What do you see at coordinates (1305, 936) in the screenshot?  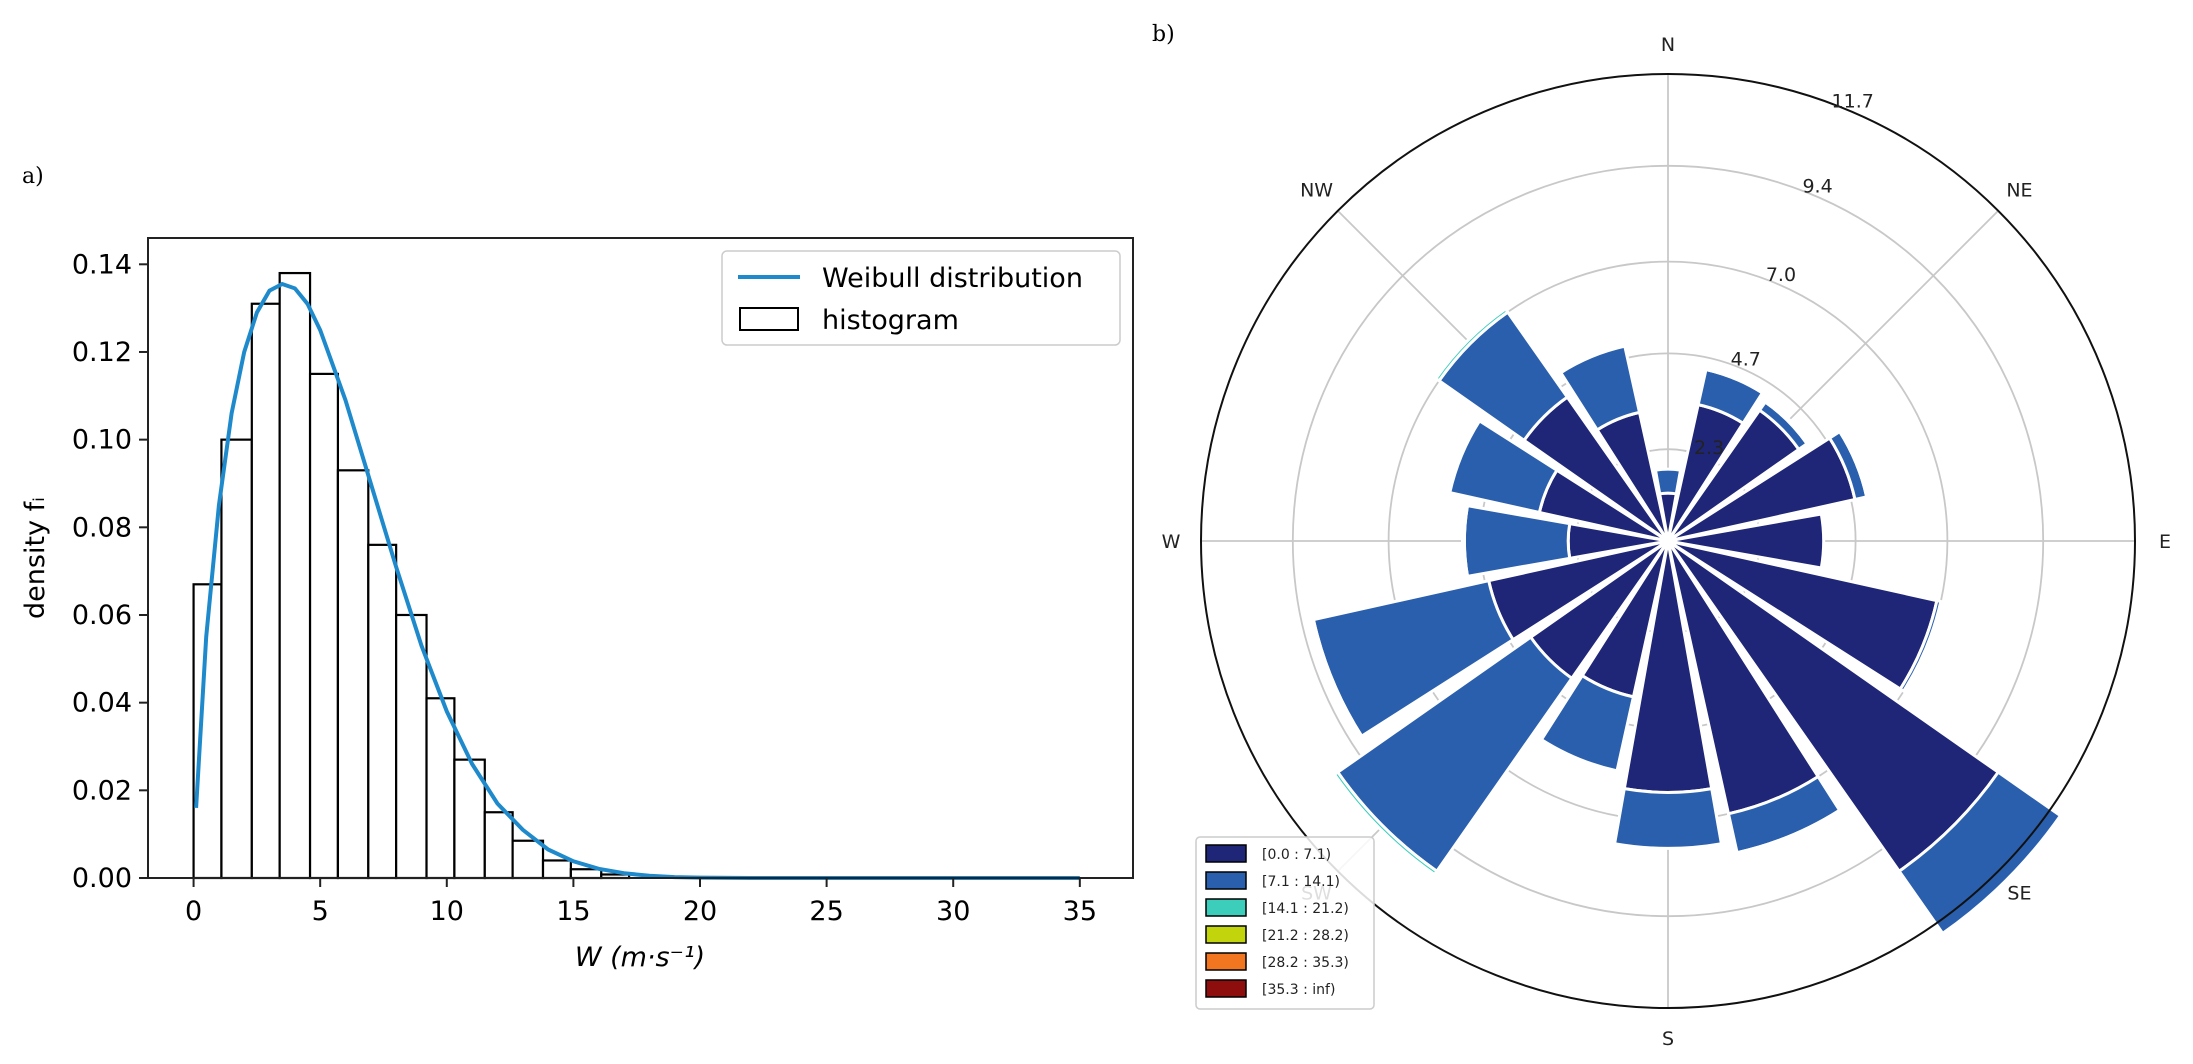 I see `windrose-legend-label: [21.2 : 28.2)` at bounding box center [1305, 936].